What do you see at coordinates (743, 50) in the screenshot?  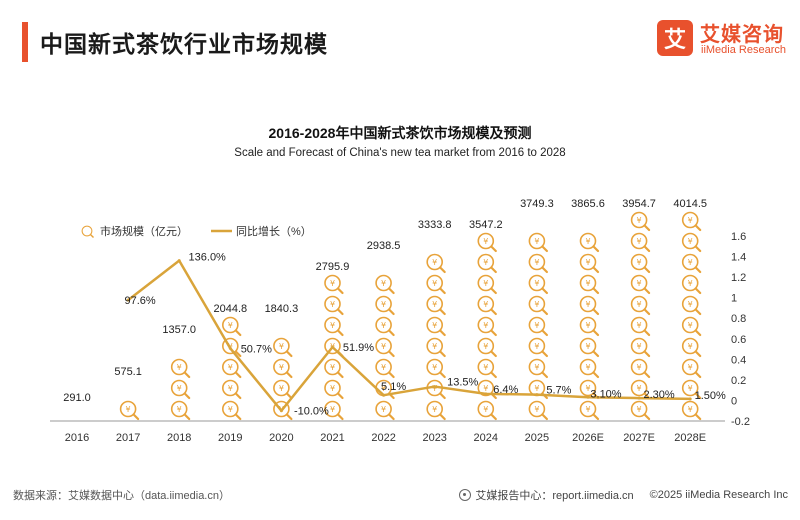 I see `brand-name-en: iiMedia Research` at bounding box center [743, 50].